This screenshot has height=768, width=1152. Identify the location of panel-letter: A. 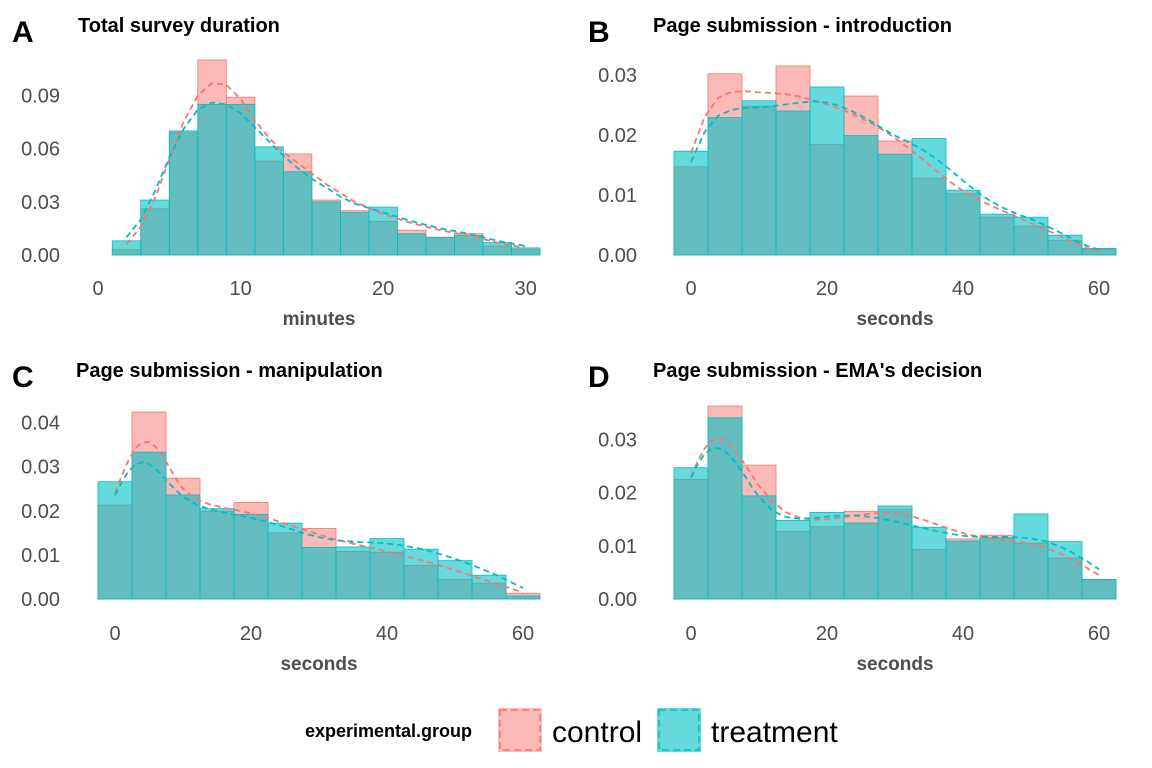
(23, 32).